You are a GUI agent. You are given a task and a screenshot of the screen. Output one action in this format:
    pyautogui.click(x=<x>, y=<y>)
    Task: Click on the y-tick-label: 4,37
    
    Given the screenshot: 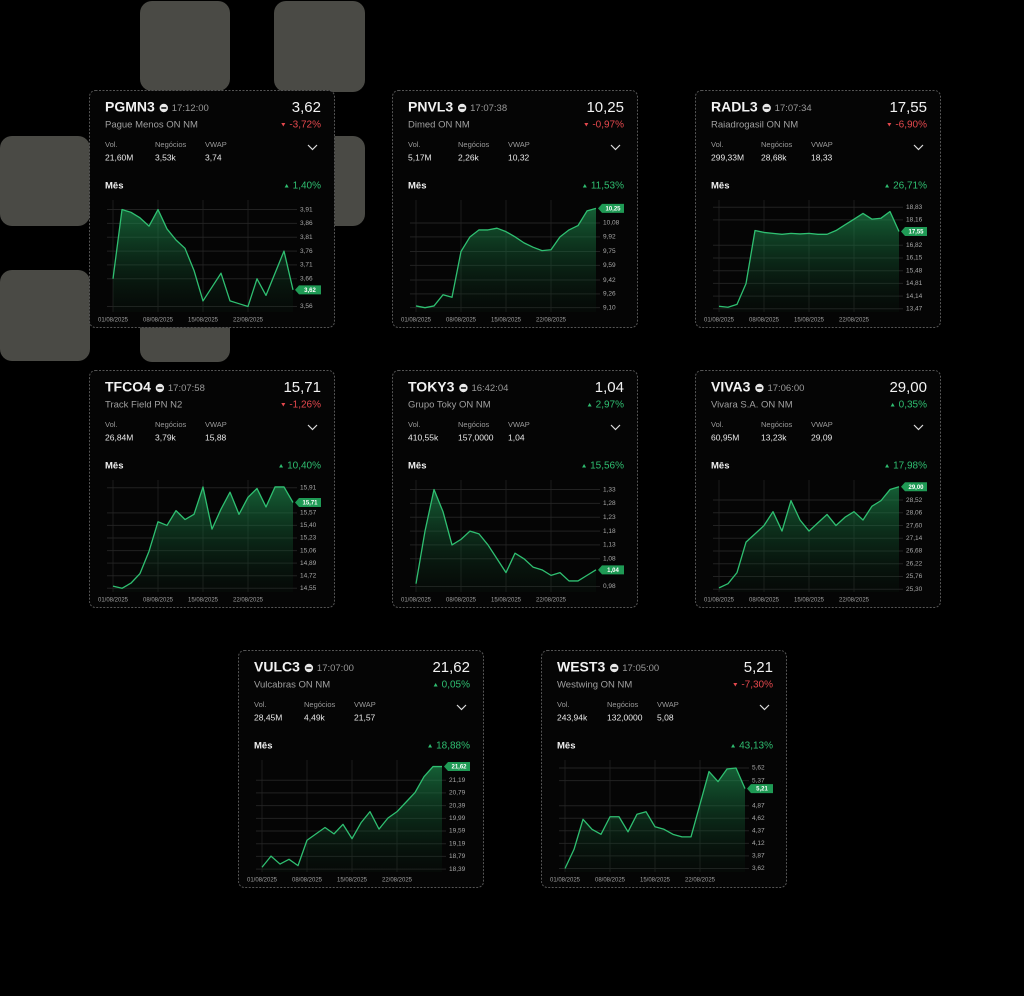 What is the action you would take?
    pyautogui.click(x=758, y=831)
    